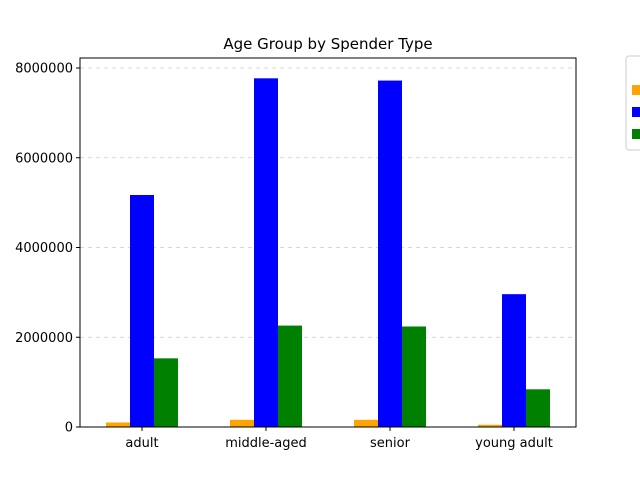  What do you see at coordinates (266, 443) in the screenshot?
I see `x-tick-label: middle-aged` at bounding box center [266, 443].